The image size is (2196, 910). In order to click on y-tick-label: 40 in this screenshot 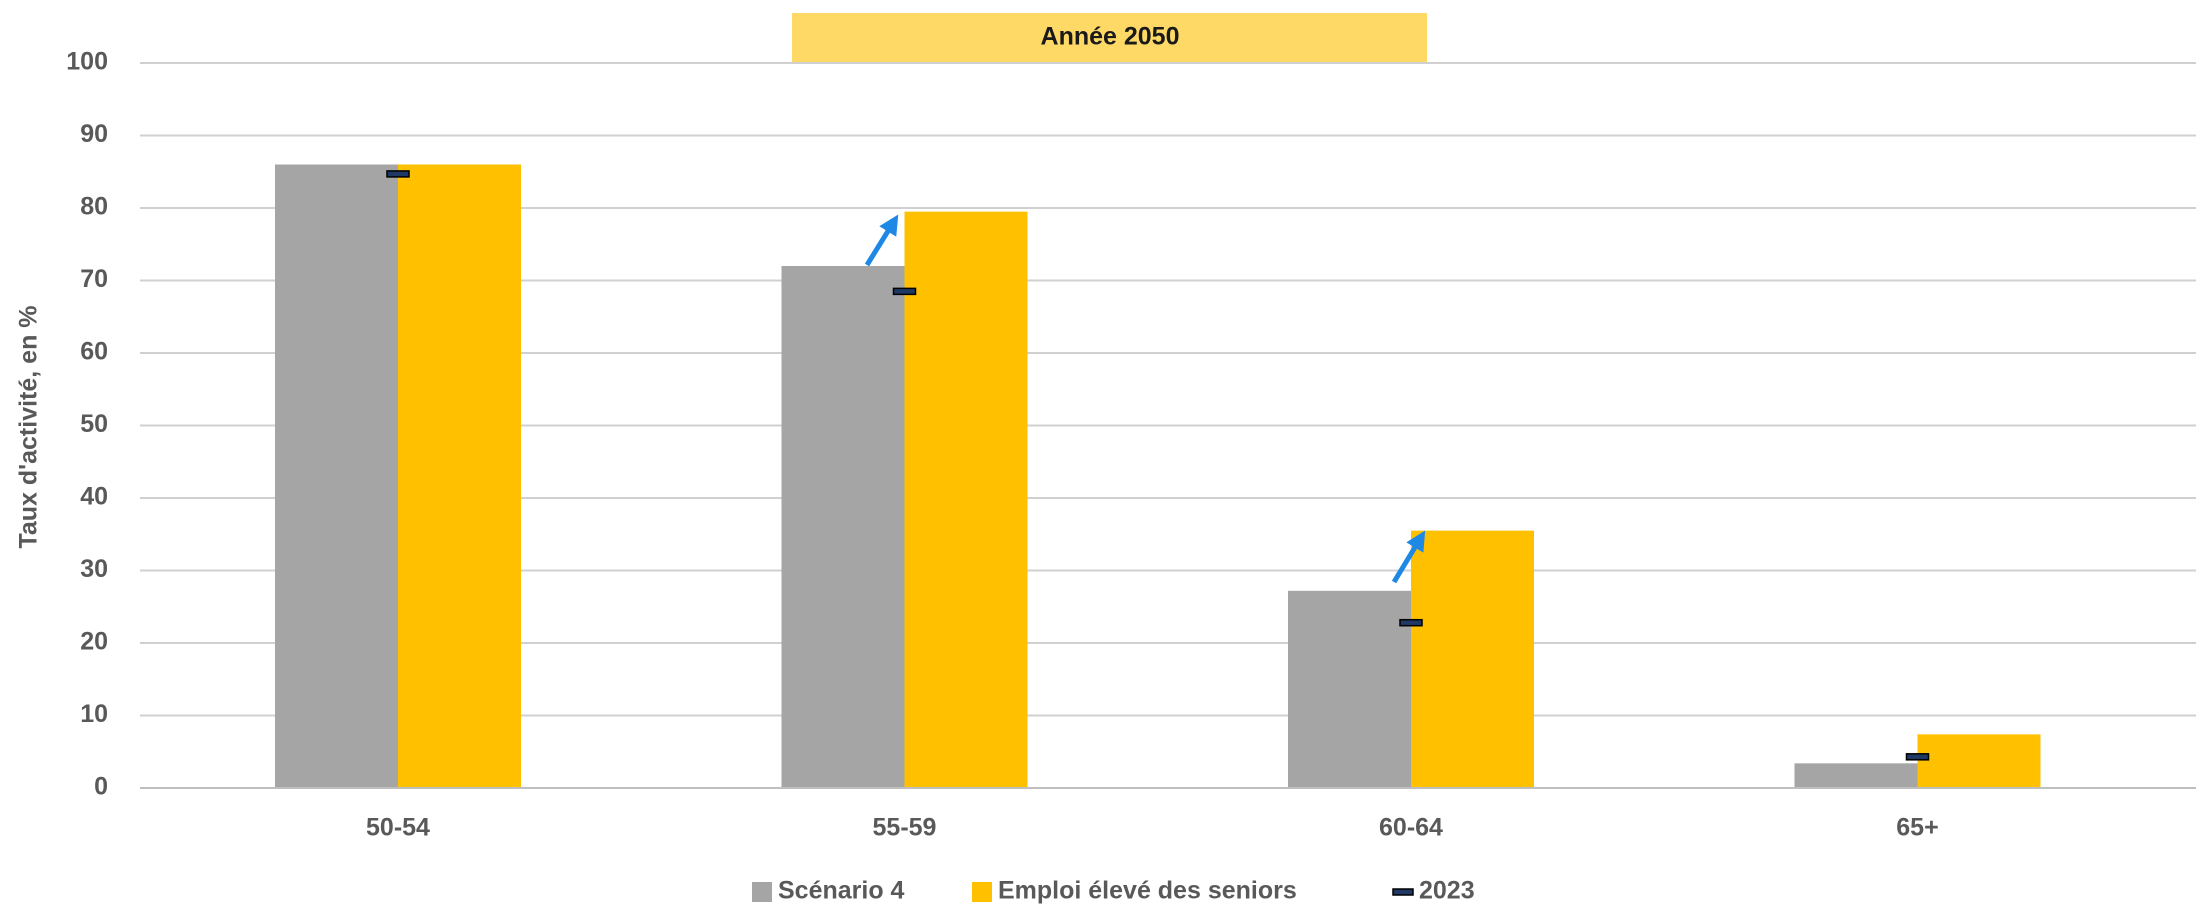, I will do `click(94, 497)`.